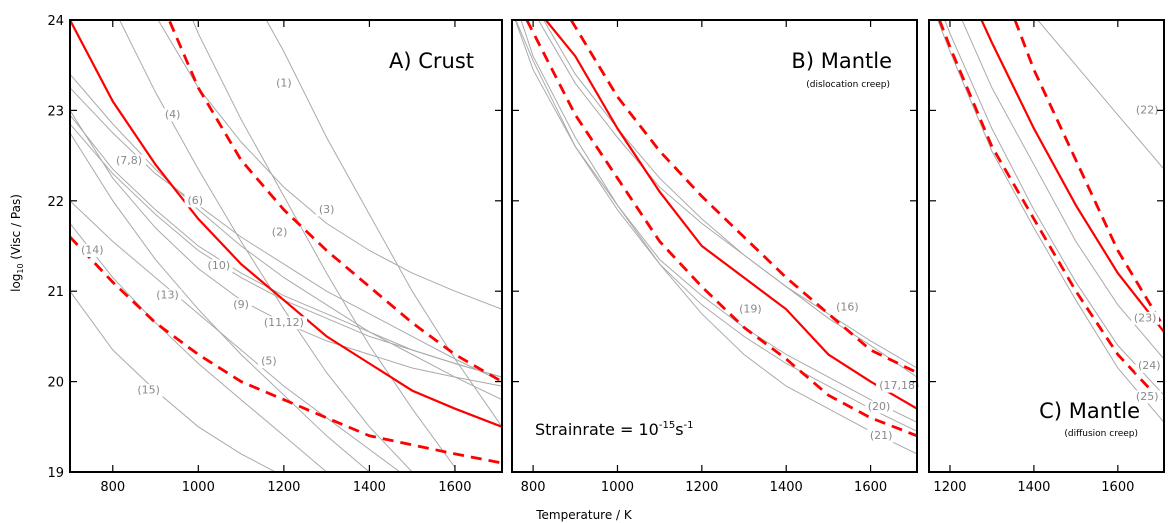  What do you see at coordinates (446, 61) in the screenshot?
I see `panel-name: Crust` at bounding box center [446, 61].